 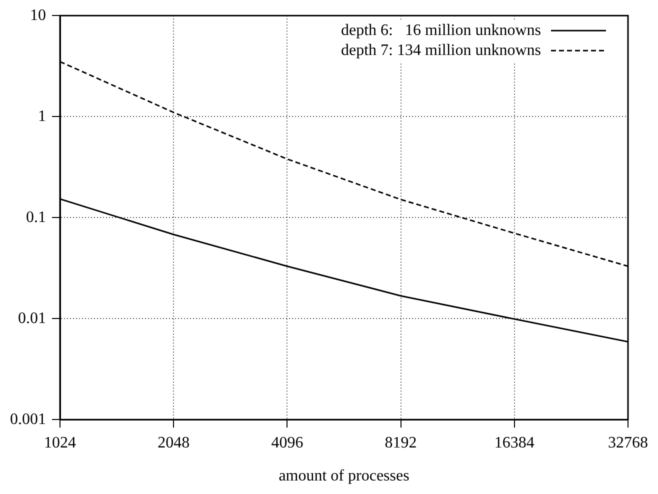 I want to click on x-axis-title: amount of processes, so click(x=344, y=476).